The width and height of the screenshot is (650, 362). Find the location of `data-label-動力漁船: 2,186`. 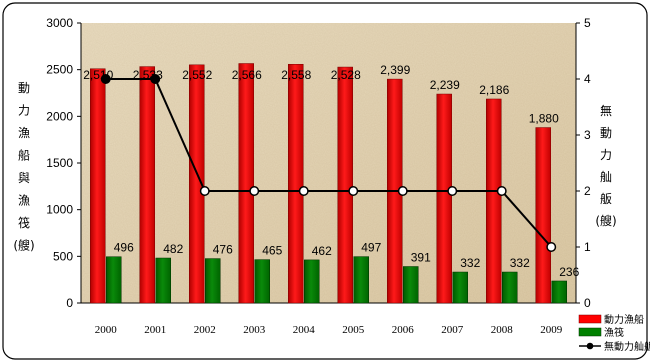

data-label-動力漁船: 2,186 is located at coordinates (494, 90).